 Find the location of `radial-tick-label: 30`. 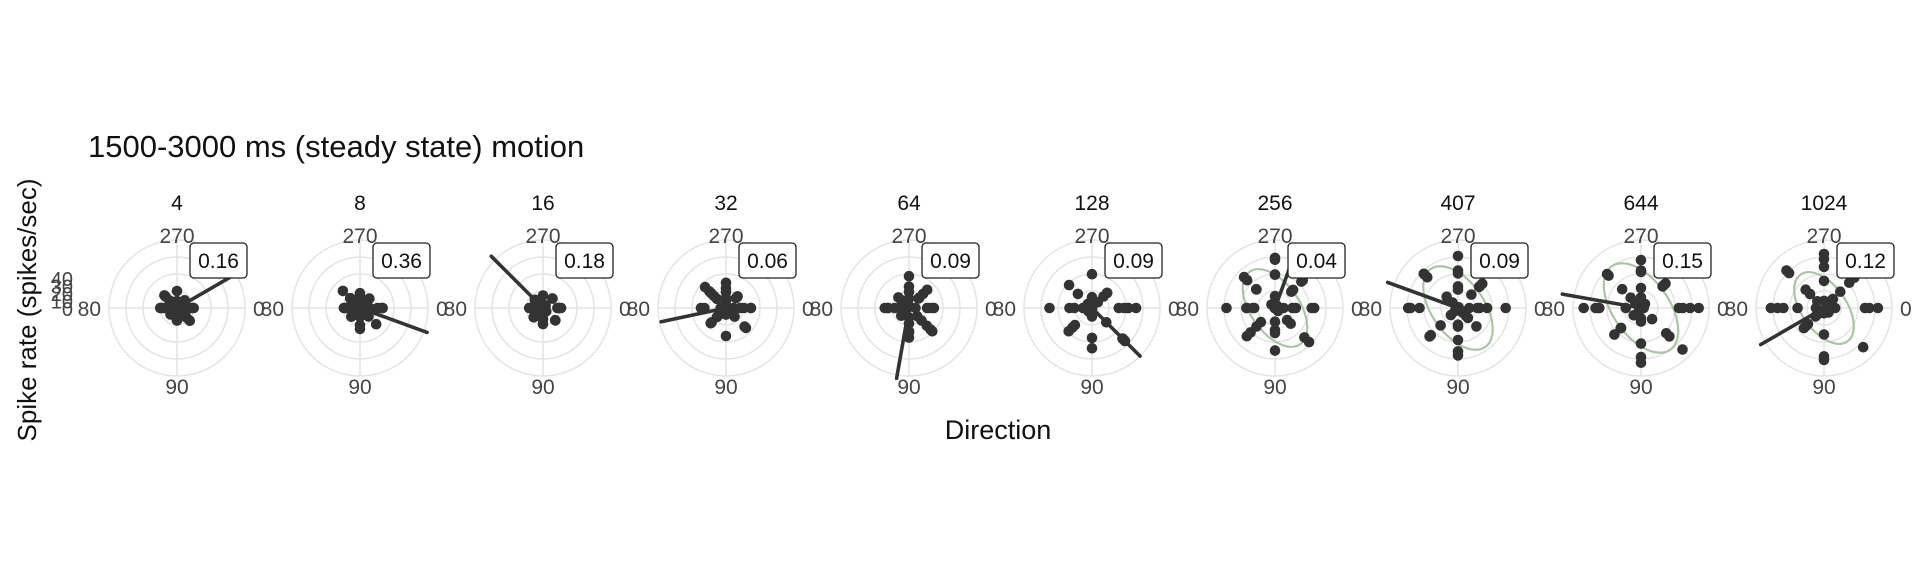

radial-tick-label: 30 is located at coordinates (62, 288).